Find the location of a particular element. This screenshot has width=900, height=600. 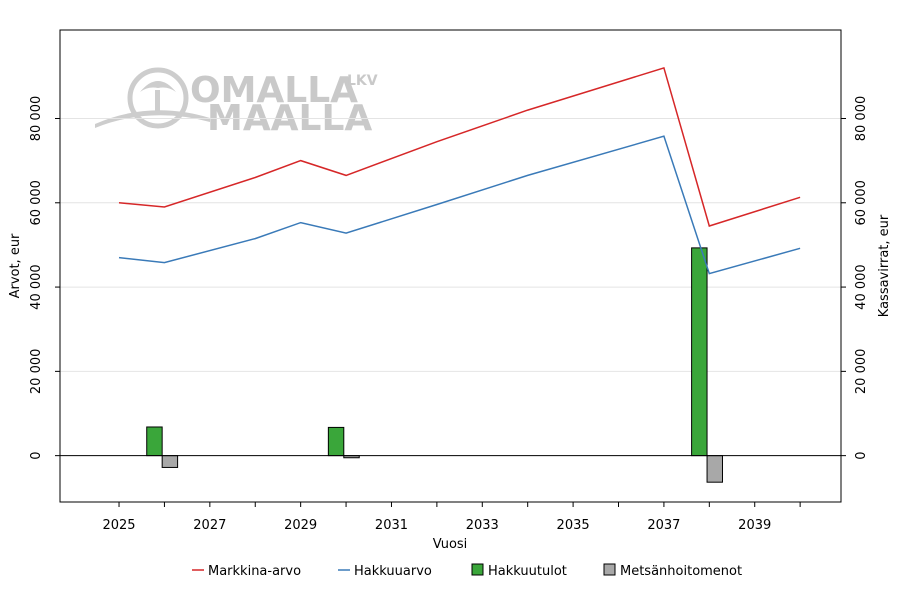

y-tick-label-left: 80 000 is located at coordinates (36, 119).